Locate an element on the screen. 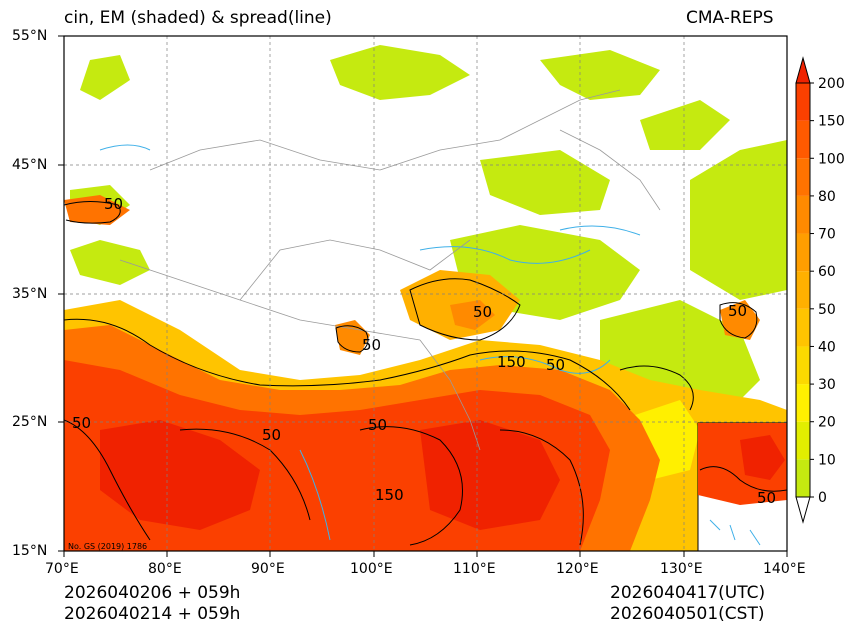 The height and width of the screenshot is (639, 860). colorbar-label: 80 is located at coordinates (827, 197).